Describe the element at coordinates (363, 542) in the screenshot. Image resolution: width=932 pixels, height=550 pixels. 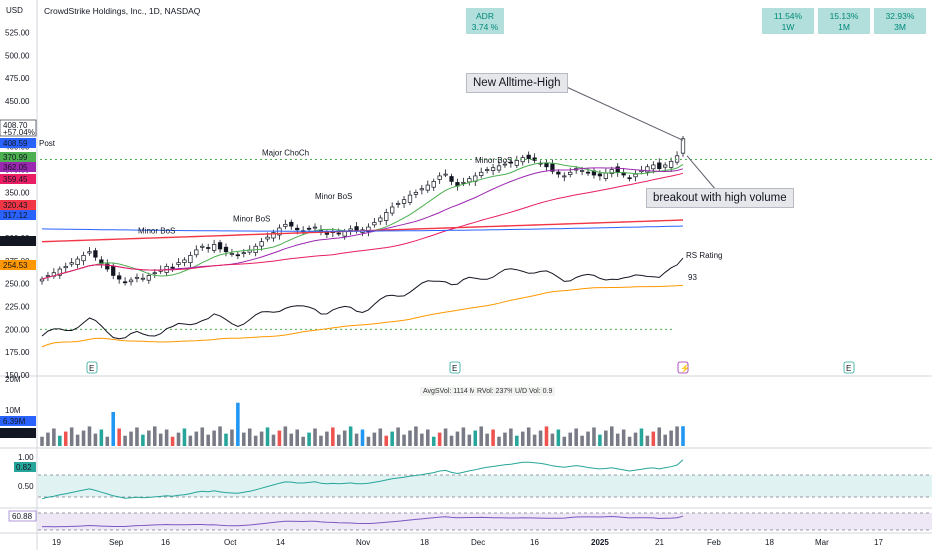
I see `x-axis-label: Nov` at that location.